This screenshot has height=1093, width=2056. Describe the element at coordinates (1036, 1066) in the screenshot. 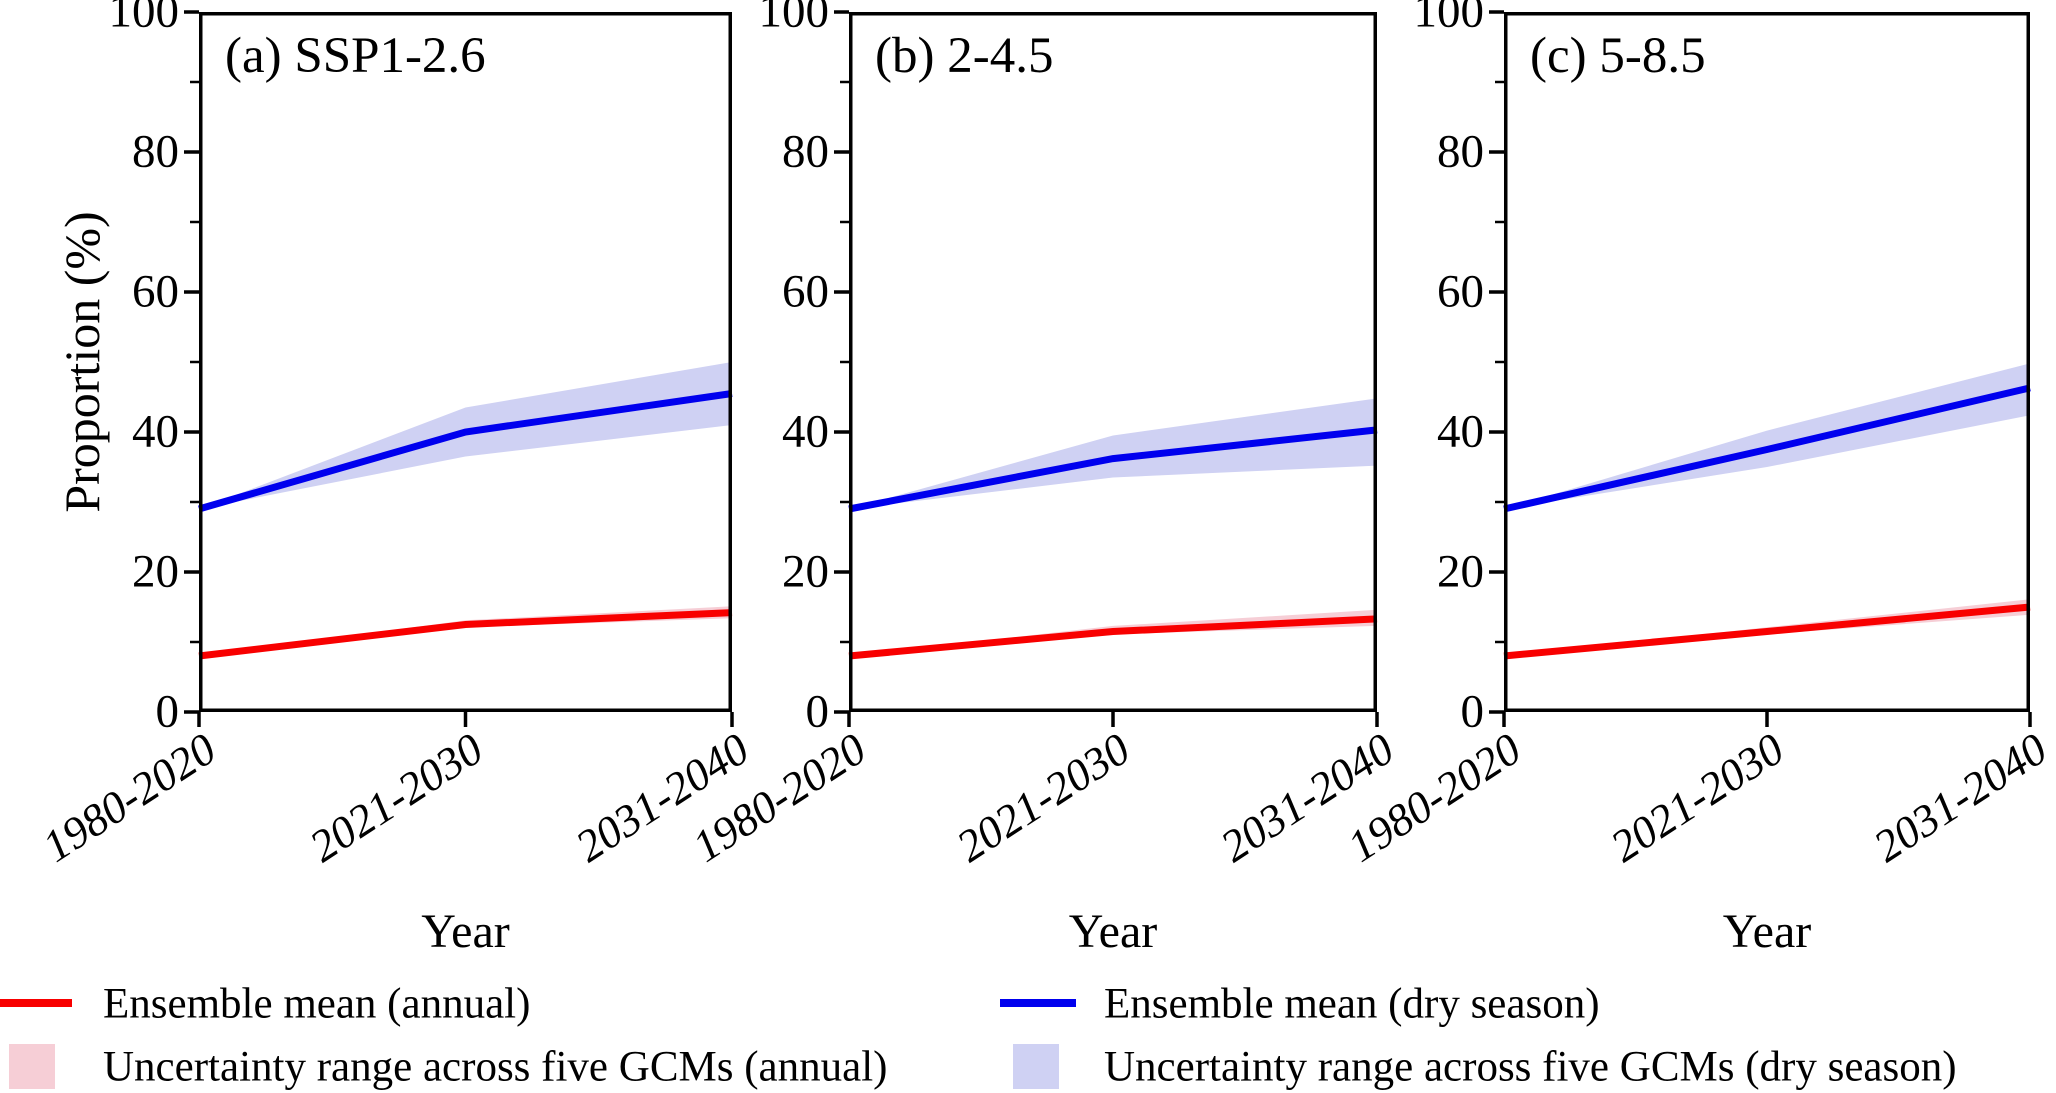

I see `legend-swatch-dry-band` at that location.